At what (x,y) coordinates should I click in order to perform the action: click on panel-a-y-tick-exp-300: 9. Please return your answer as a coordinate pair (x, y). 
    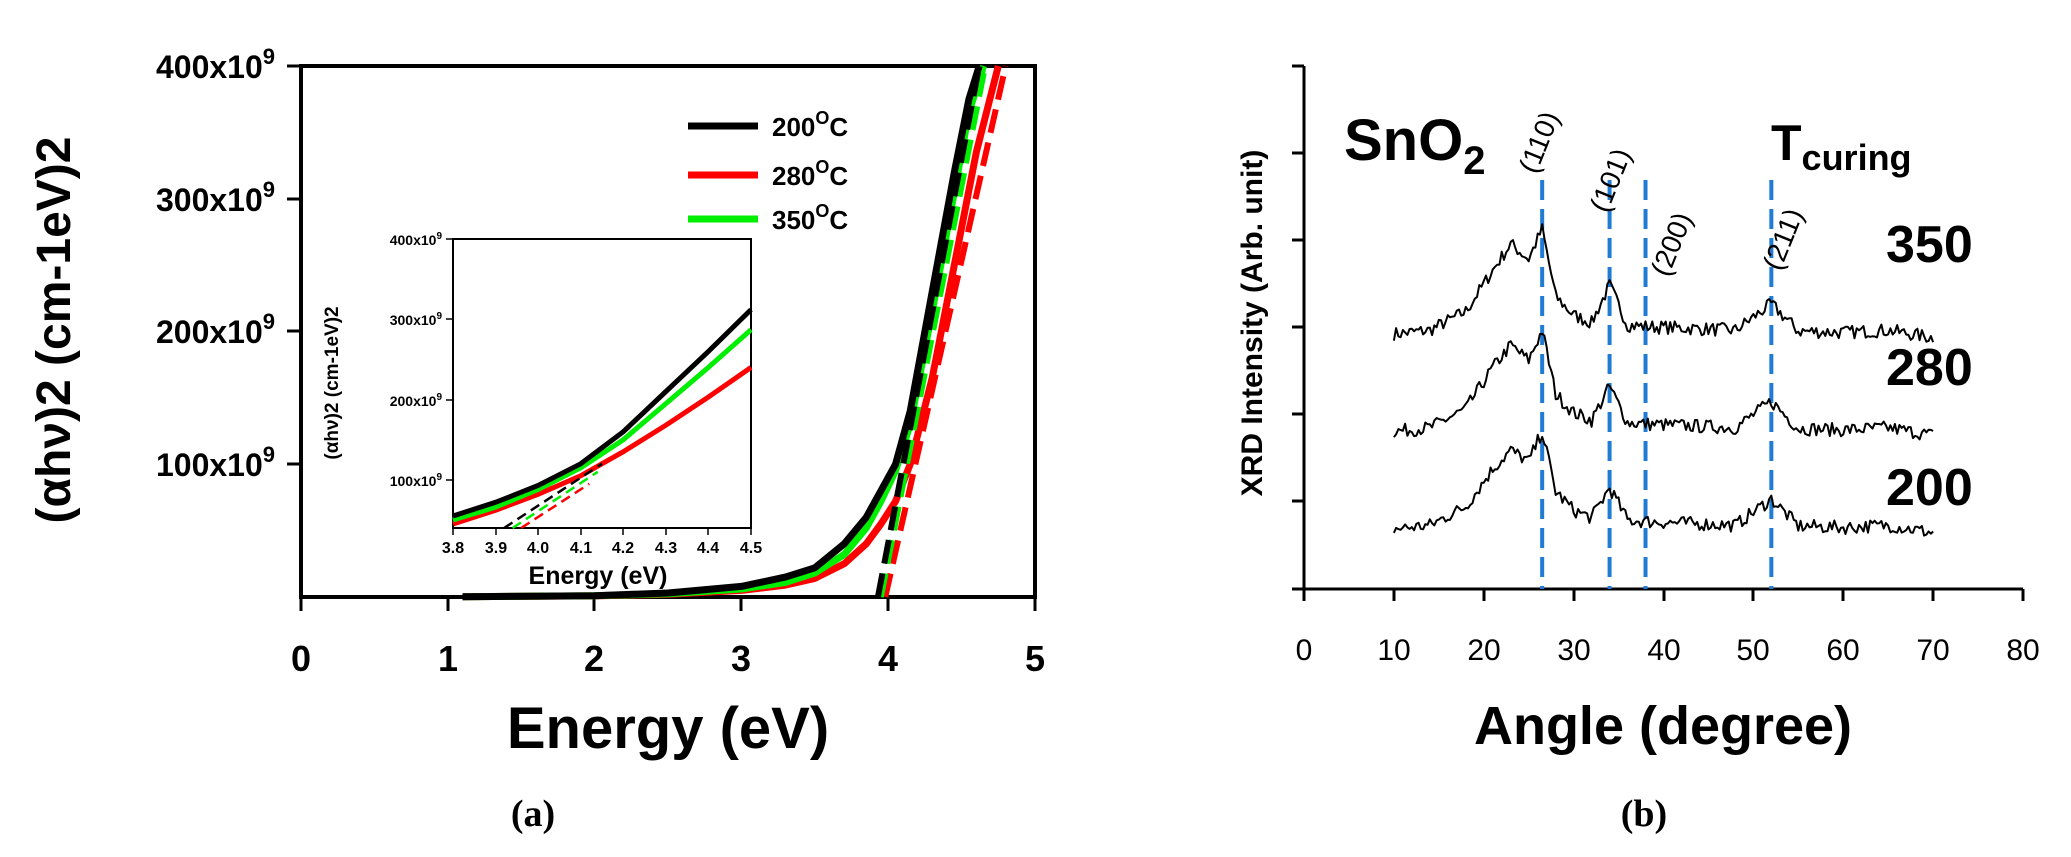
    Looking at the image, I should click on (269, 189).